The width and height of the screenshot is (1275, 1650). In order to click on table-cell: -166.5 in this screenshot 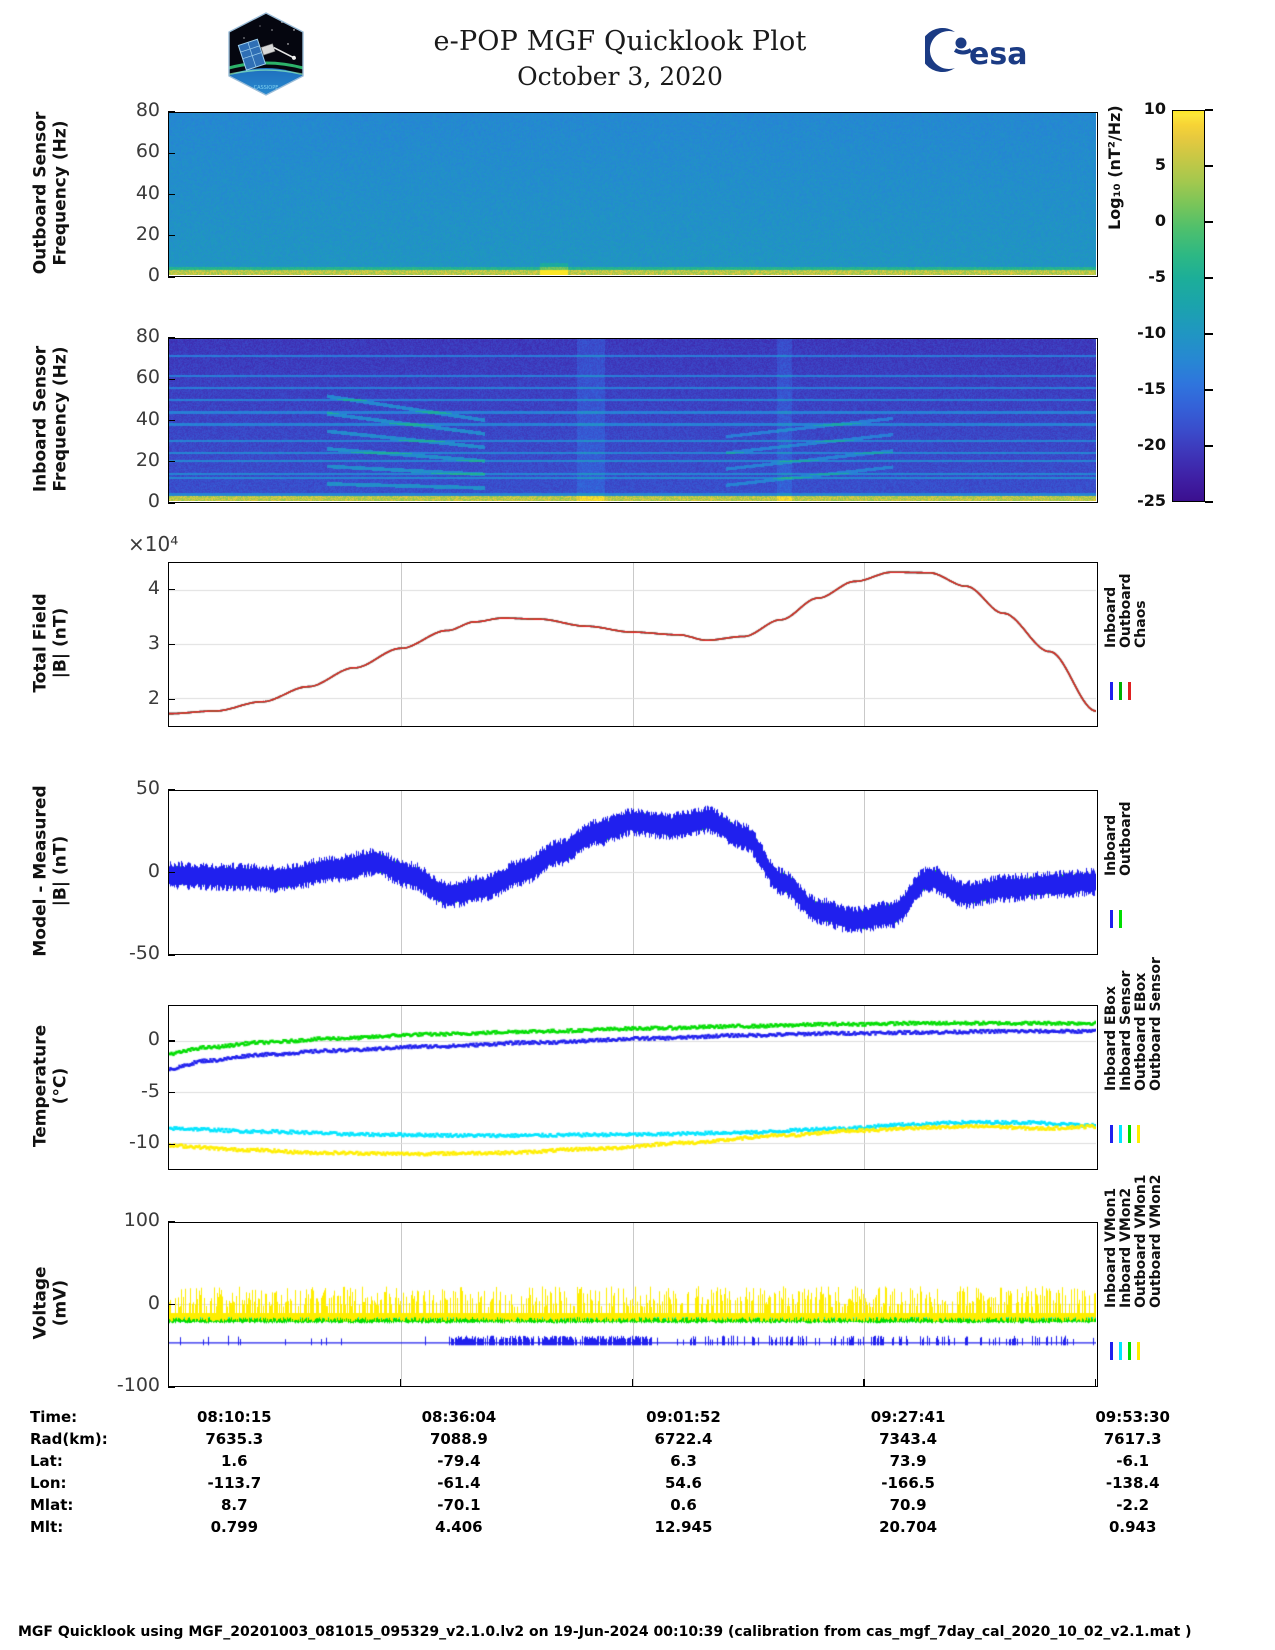, I will do `click(908, 1483)`.